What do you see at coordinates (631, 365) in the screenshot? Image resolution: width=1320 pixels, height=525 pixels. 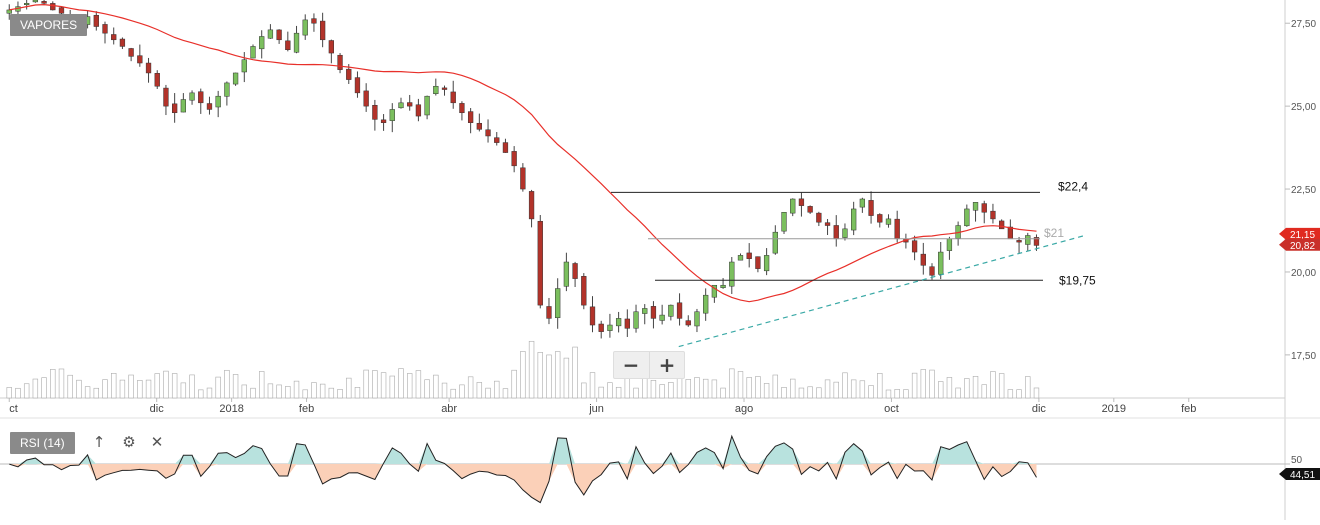 I see `zoom-out-button: −` at bounding box center [631, 365].